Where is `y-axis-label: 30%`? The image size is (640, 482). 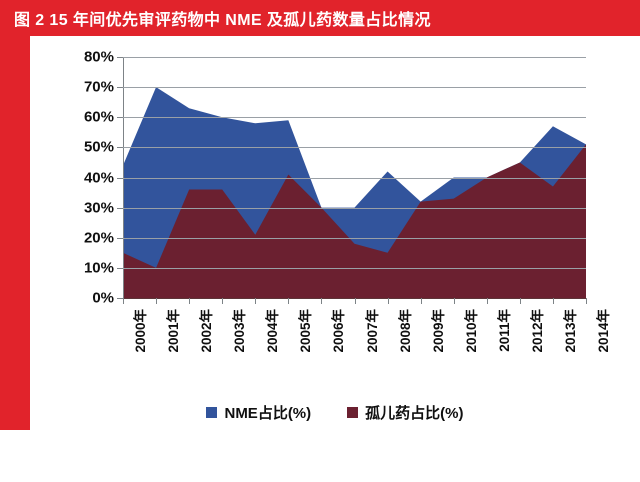 y-axis-label: 30% is located at coordinates (98, 208).